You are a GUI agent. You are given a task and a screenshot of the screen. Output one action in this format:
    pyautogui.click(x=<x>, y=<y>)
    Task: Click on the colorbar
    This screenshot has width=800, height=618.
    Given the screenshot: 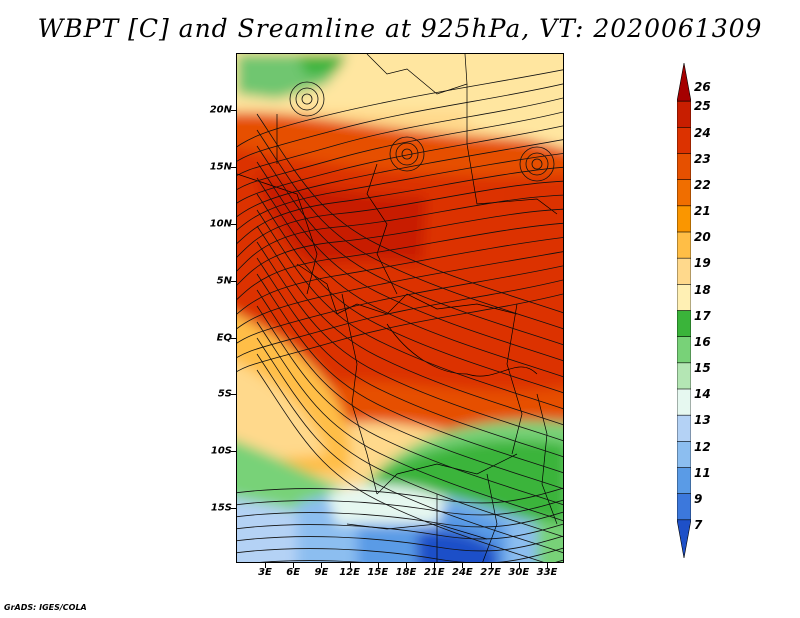 What is the action you would take?
    pyautogui.click(x=684, y=310)
    